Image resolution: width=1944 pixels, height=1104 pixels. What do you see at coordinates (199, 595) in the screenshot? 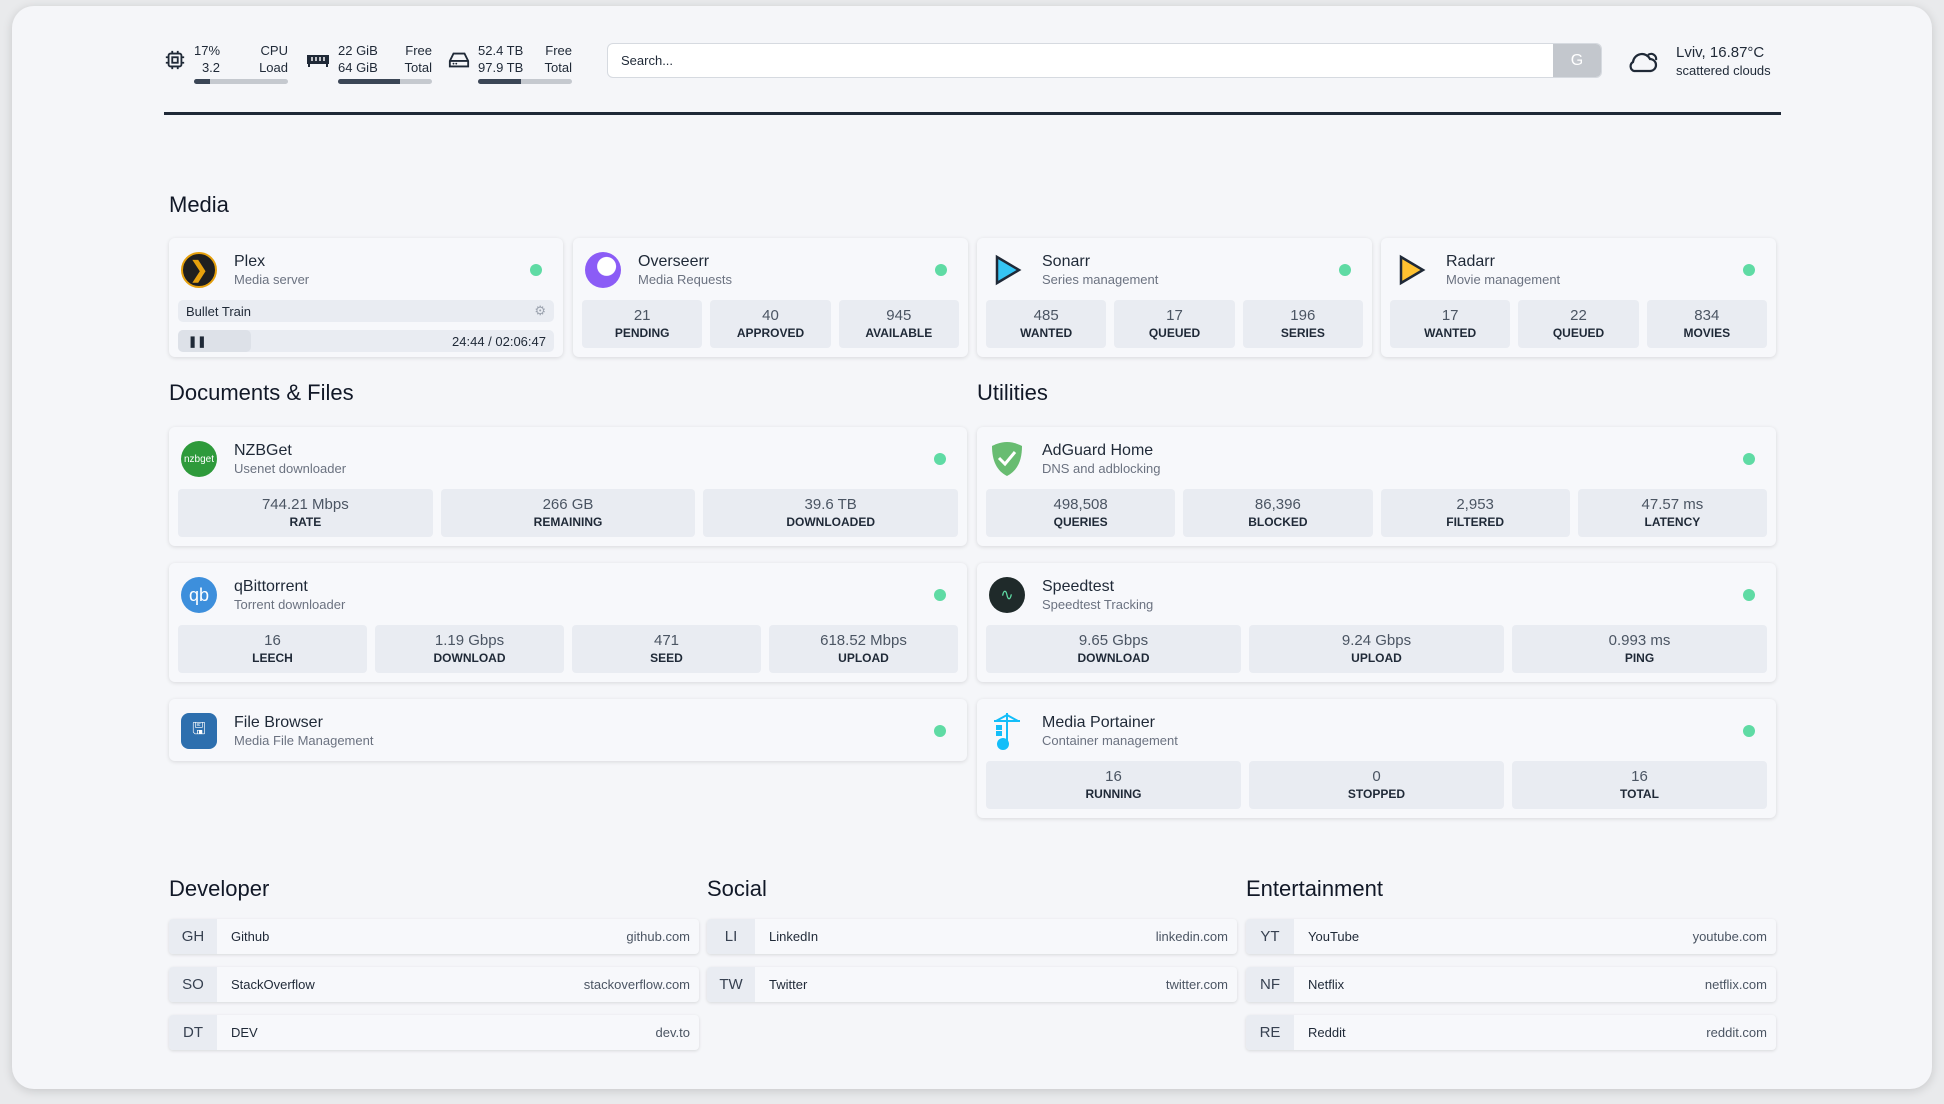
I see `qbittorrent-logo-icon: qb` at bounding box center [199, 595].